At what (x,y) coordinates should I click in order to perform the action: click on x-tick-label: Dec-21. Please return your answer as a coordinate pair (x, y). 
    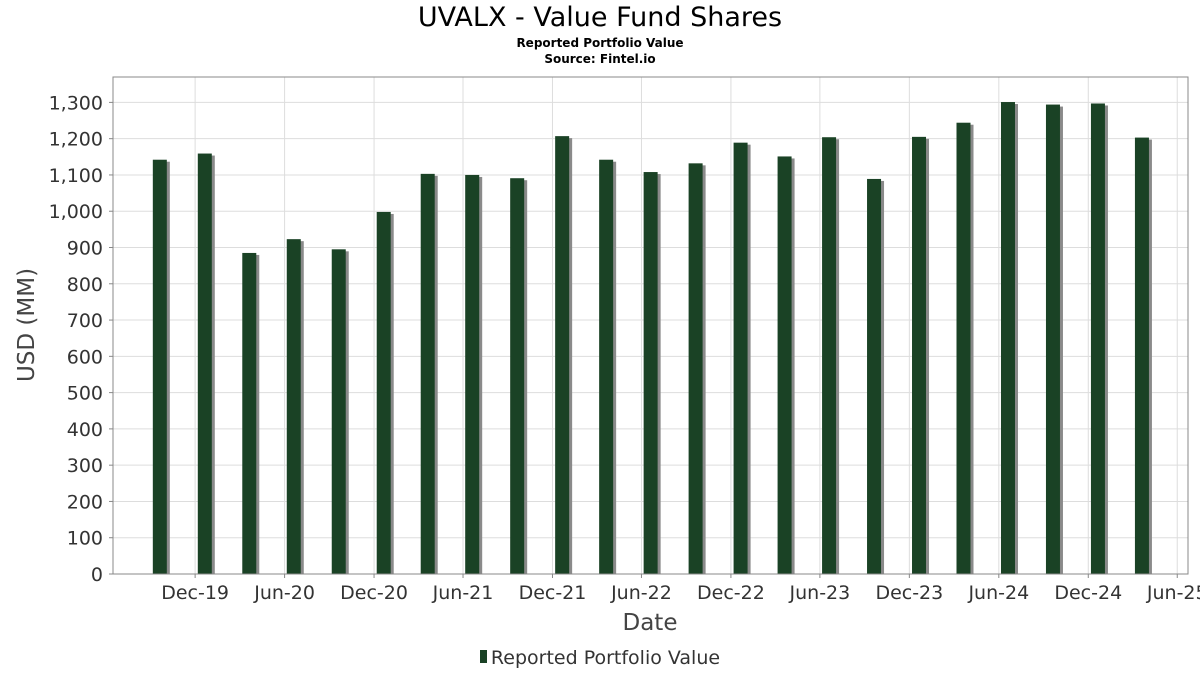
    Looking at the image, I should click on (553, 593).